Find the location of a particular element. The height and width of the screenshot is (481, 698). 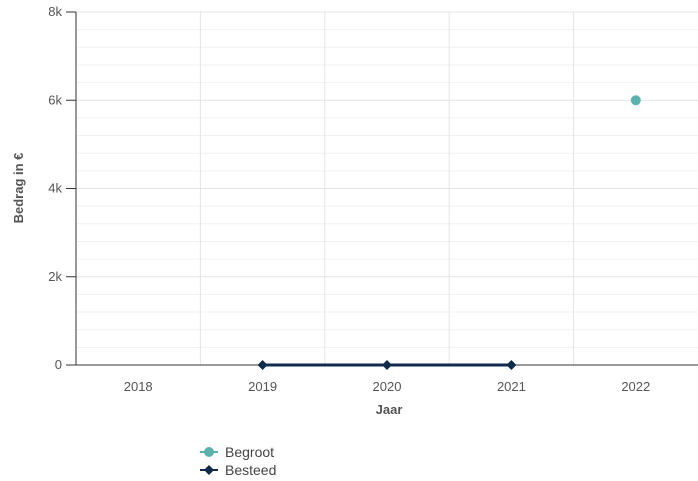

legend: Begroot Besteed is located at coordinates (238, 461).